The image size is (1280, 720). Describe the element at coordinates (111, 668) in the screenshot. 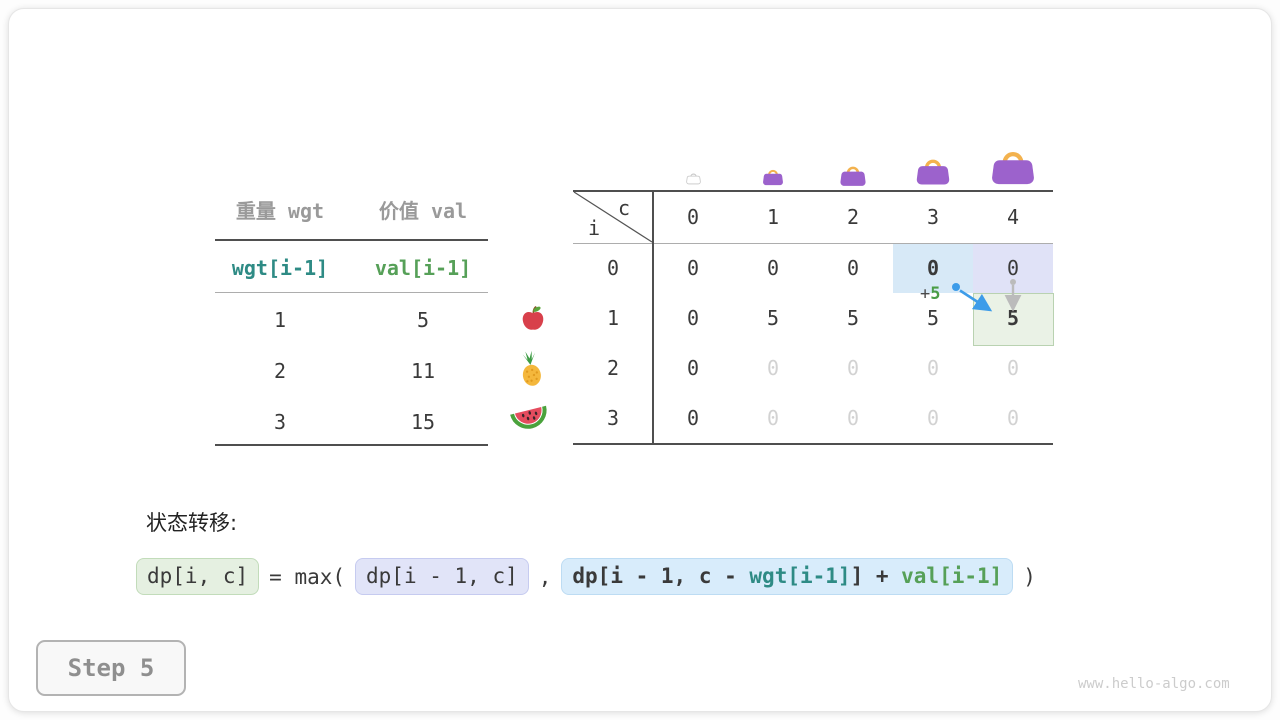

I see `step-badge: Step 5` at that location.